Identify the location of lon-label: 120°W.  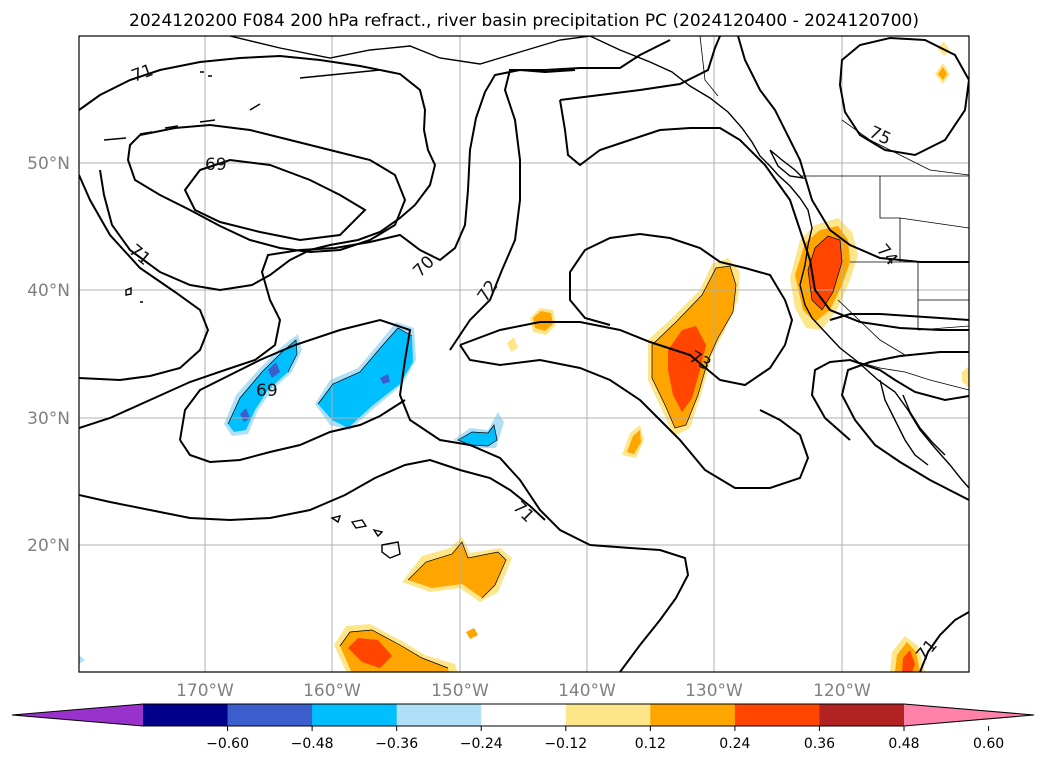
(842, 691).